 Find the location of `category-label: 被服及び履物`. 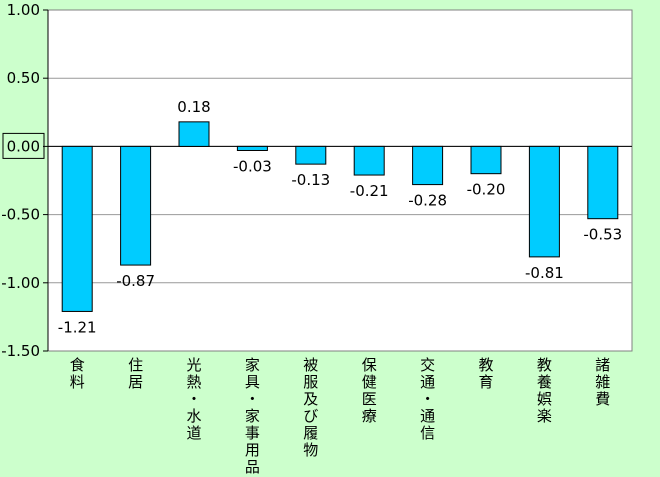

category-label: 被服及び履物 is located at coordinates (310, 407).